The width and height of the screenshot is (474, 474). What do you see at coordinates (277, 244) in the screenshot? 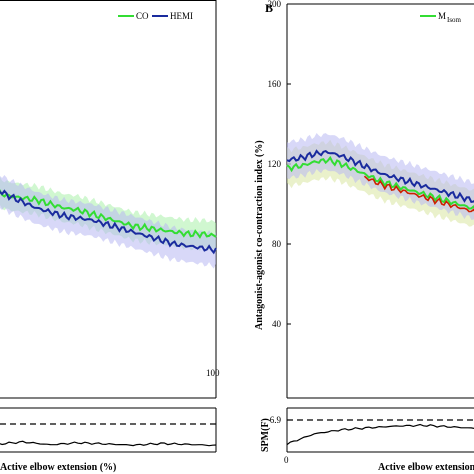
I see `ytick-80: 80` at bounding box center [277, 244].